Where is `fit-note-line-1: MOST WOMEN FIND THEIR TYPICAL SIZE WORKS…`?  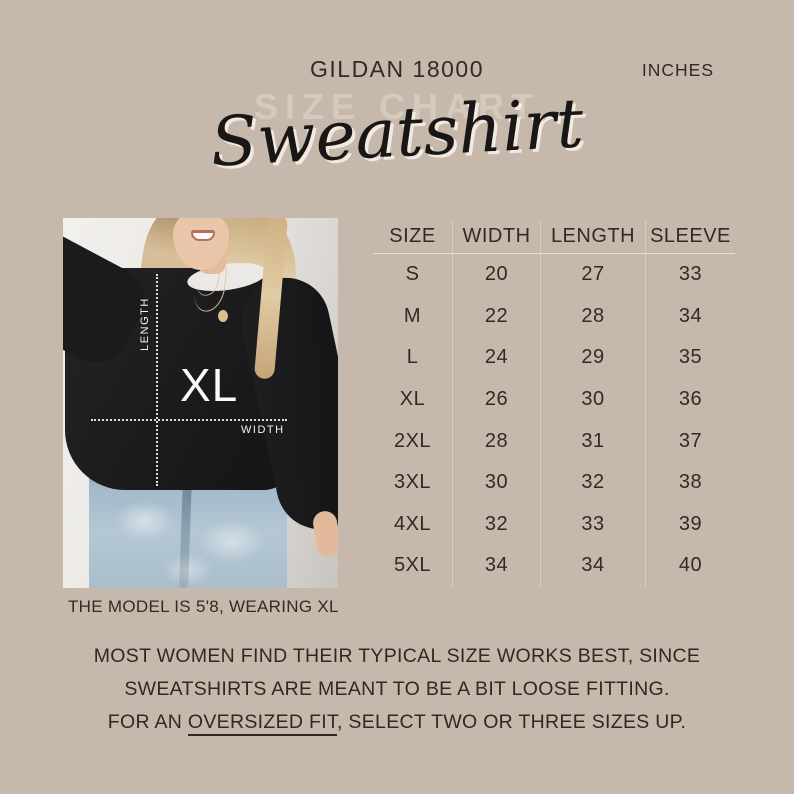
fit-note-line-1: MOST WOMEN FIND THEIR TYPICAL SIZE WORKS… is located at coordinates (397, 656).